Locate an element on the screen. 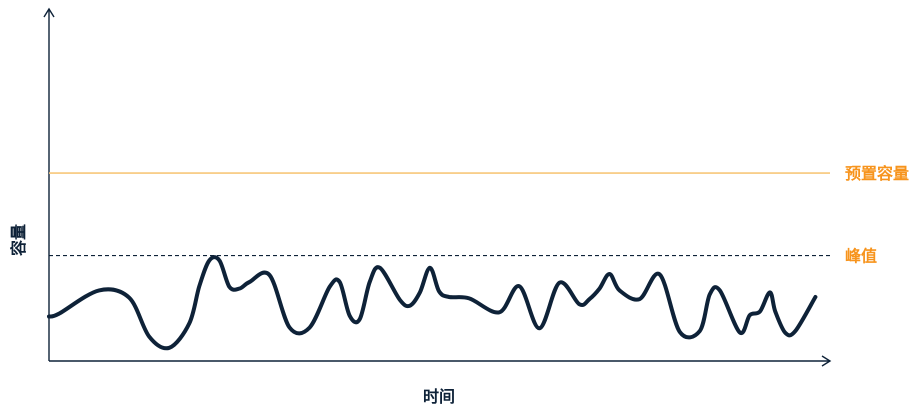 This screenshot has height=406, width=920. x-axis-label: 时间 is located at coordinates (439, 396).